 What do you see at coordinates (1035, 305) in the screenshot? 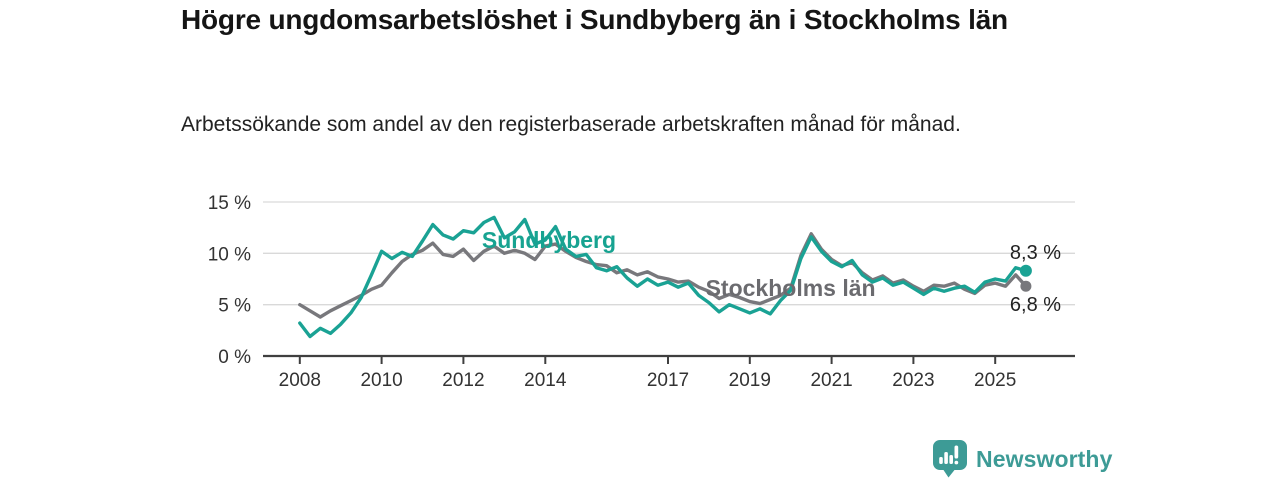
I see `series-end-value-label: 6,8 %` at bounding box center [1035, 305].